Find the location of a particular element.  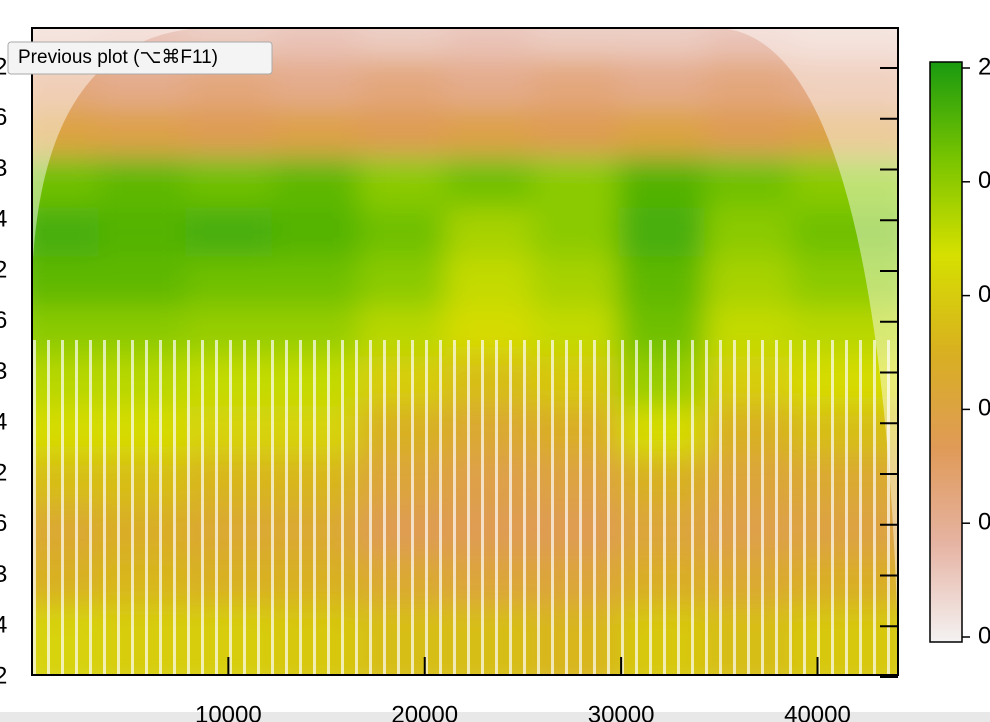

x-tick-label: 30000 is located at coordinates (621, 711).